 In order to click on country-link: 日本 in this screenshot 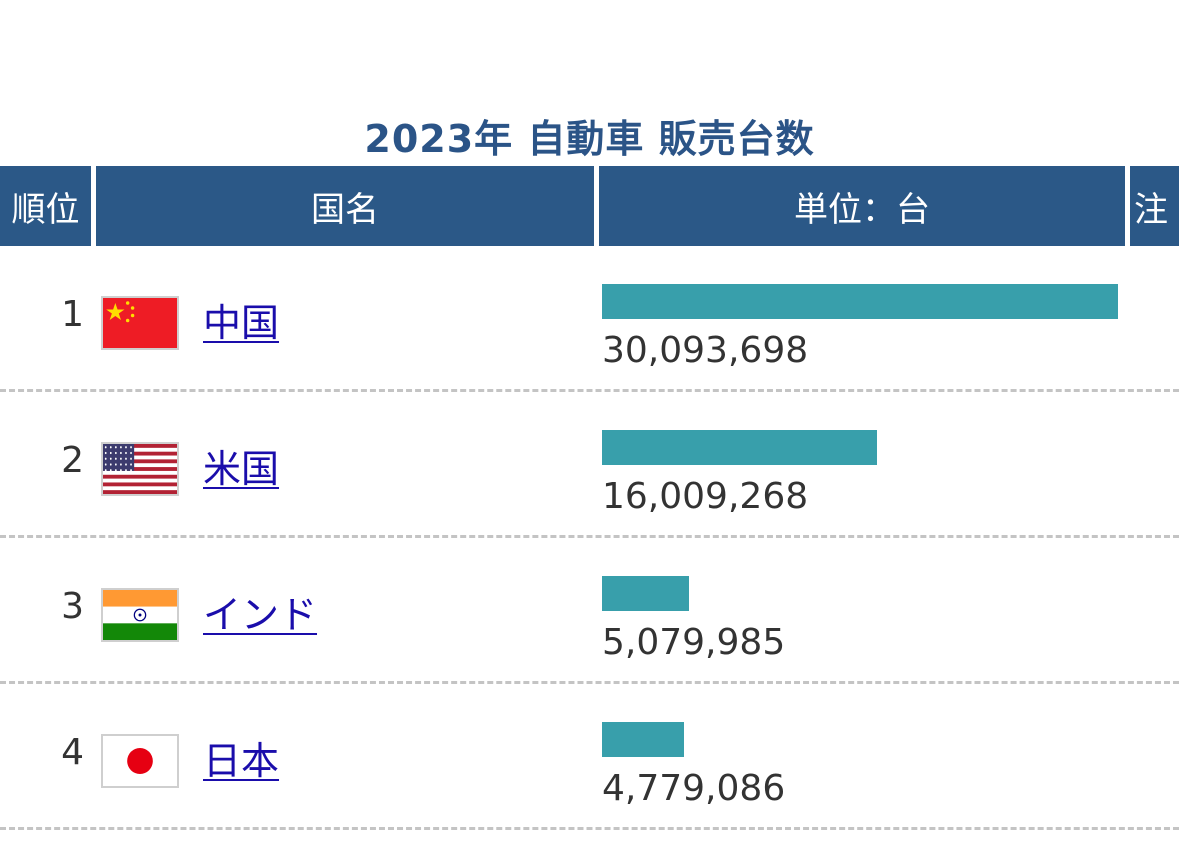, I will do `click(241, 761)`.